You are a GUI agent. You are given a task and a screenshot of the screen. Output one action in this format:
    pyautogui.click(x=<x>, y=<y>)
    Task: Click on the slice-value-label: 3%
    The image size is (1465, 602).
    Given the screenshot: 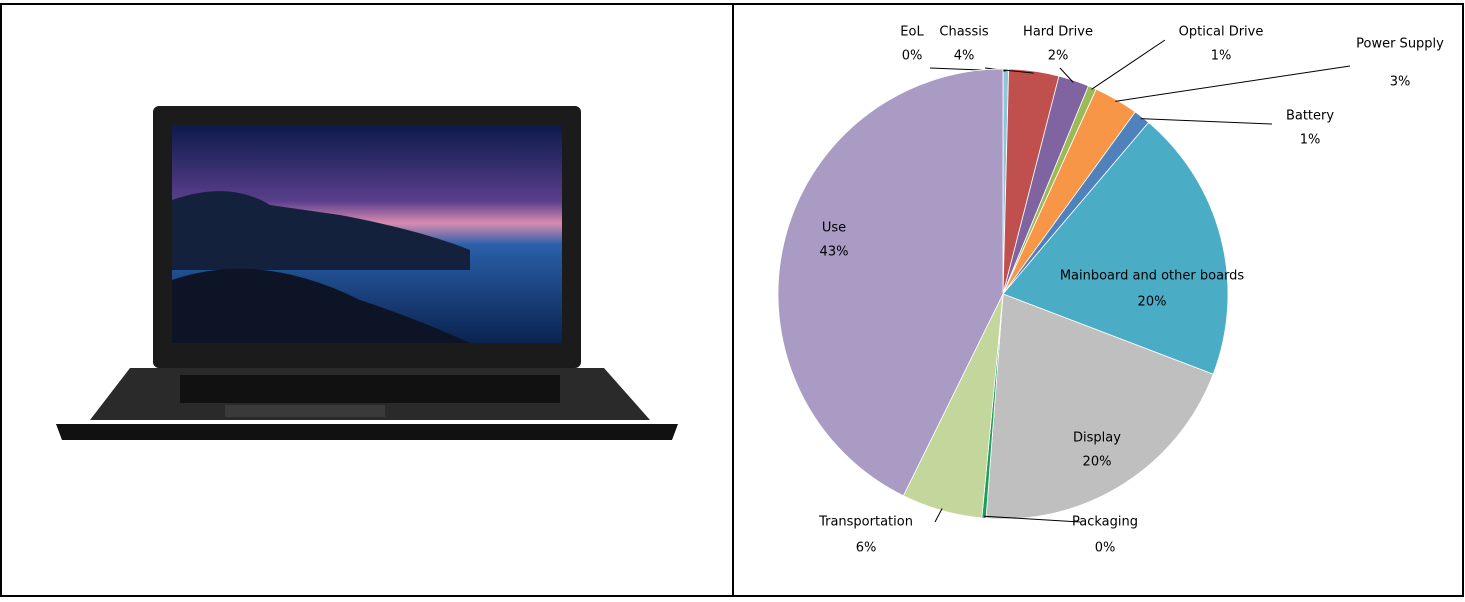 What is the action you would take?
    pyautogui.click(x=1400, y=82)
    